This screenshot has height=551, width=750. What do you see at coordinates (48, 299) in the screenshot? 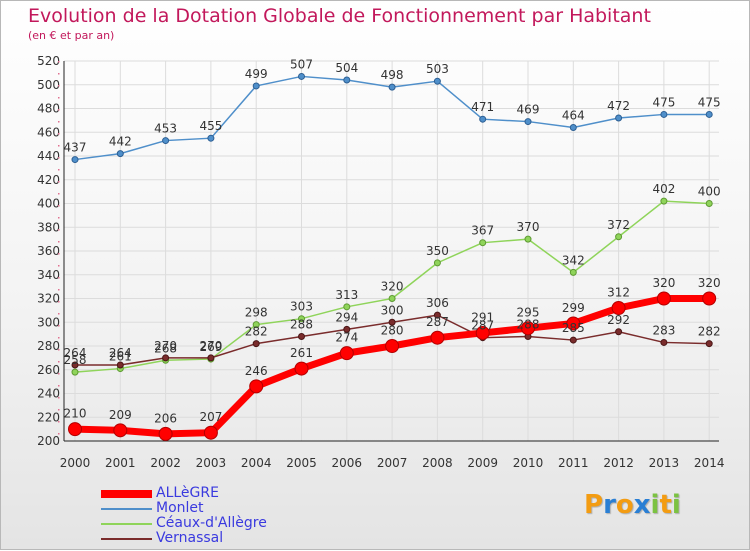
I see `y-tick-label: 320` at bounding box center [48, 299].